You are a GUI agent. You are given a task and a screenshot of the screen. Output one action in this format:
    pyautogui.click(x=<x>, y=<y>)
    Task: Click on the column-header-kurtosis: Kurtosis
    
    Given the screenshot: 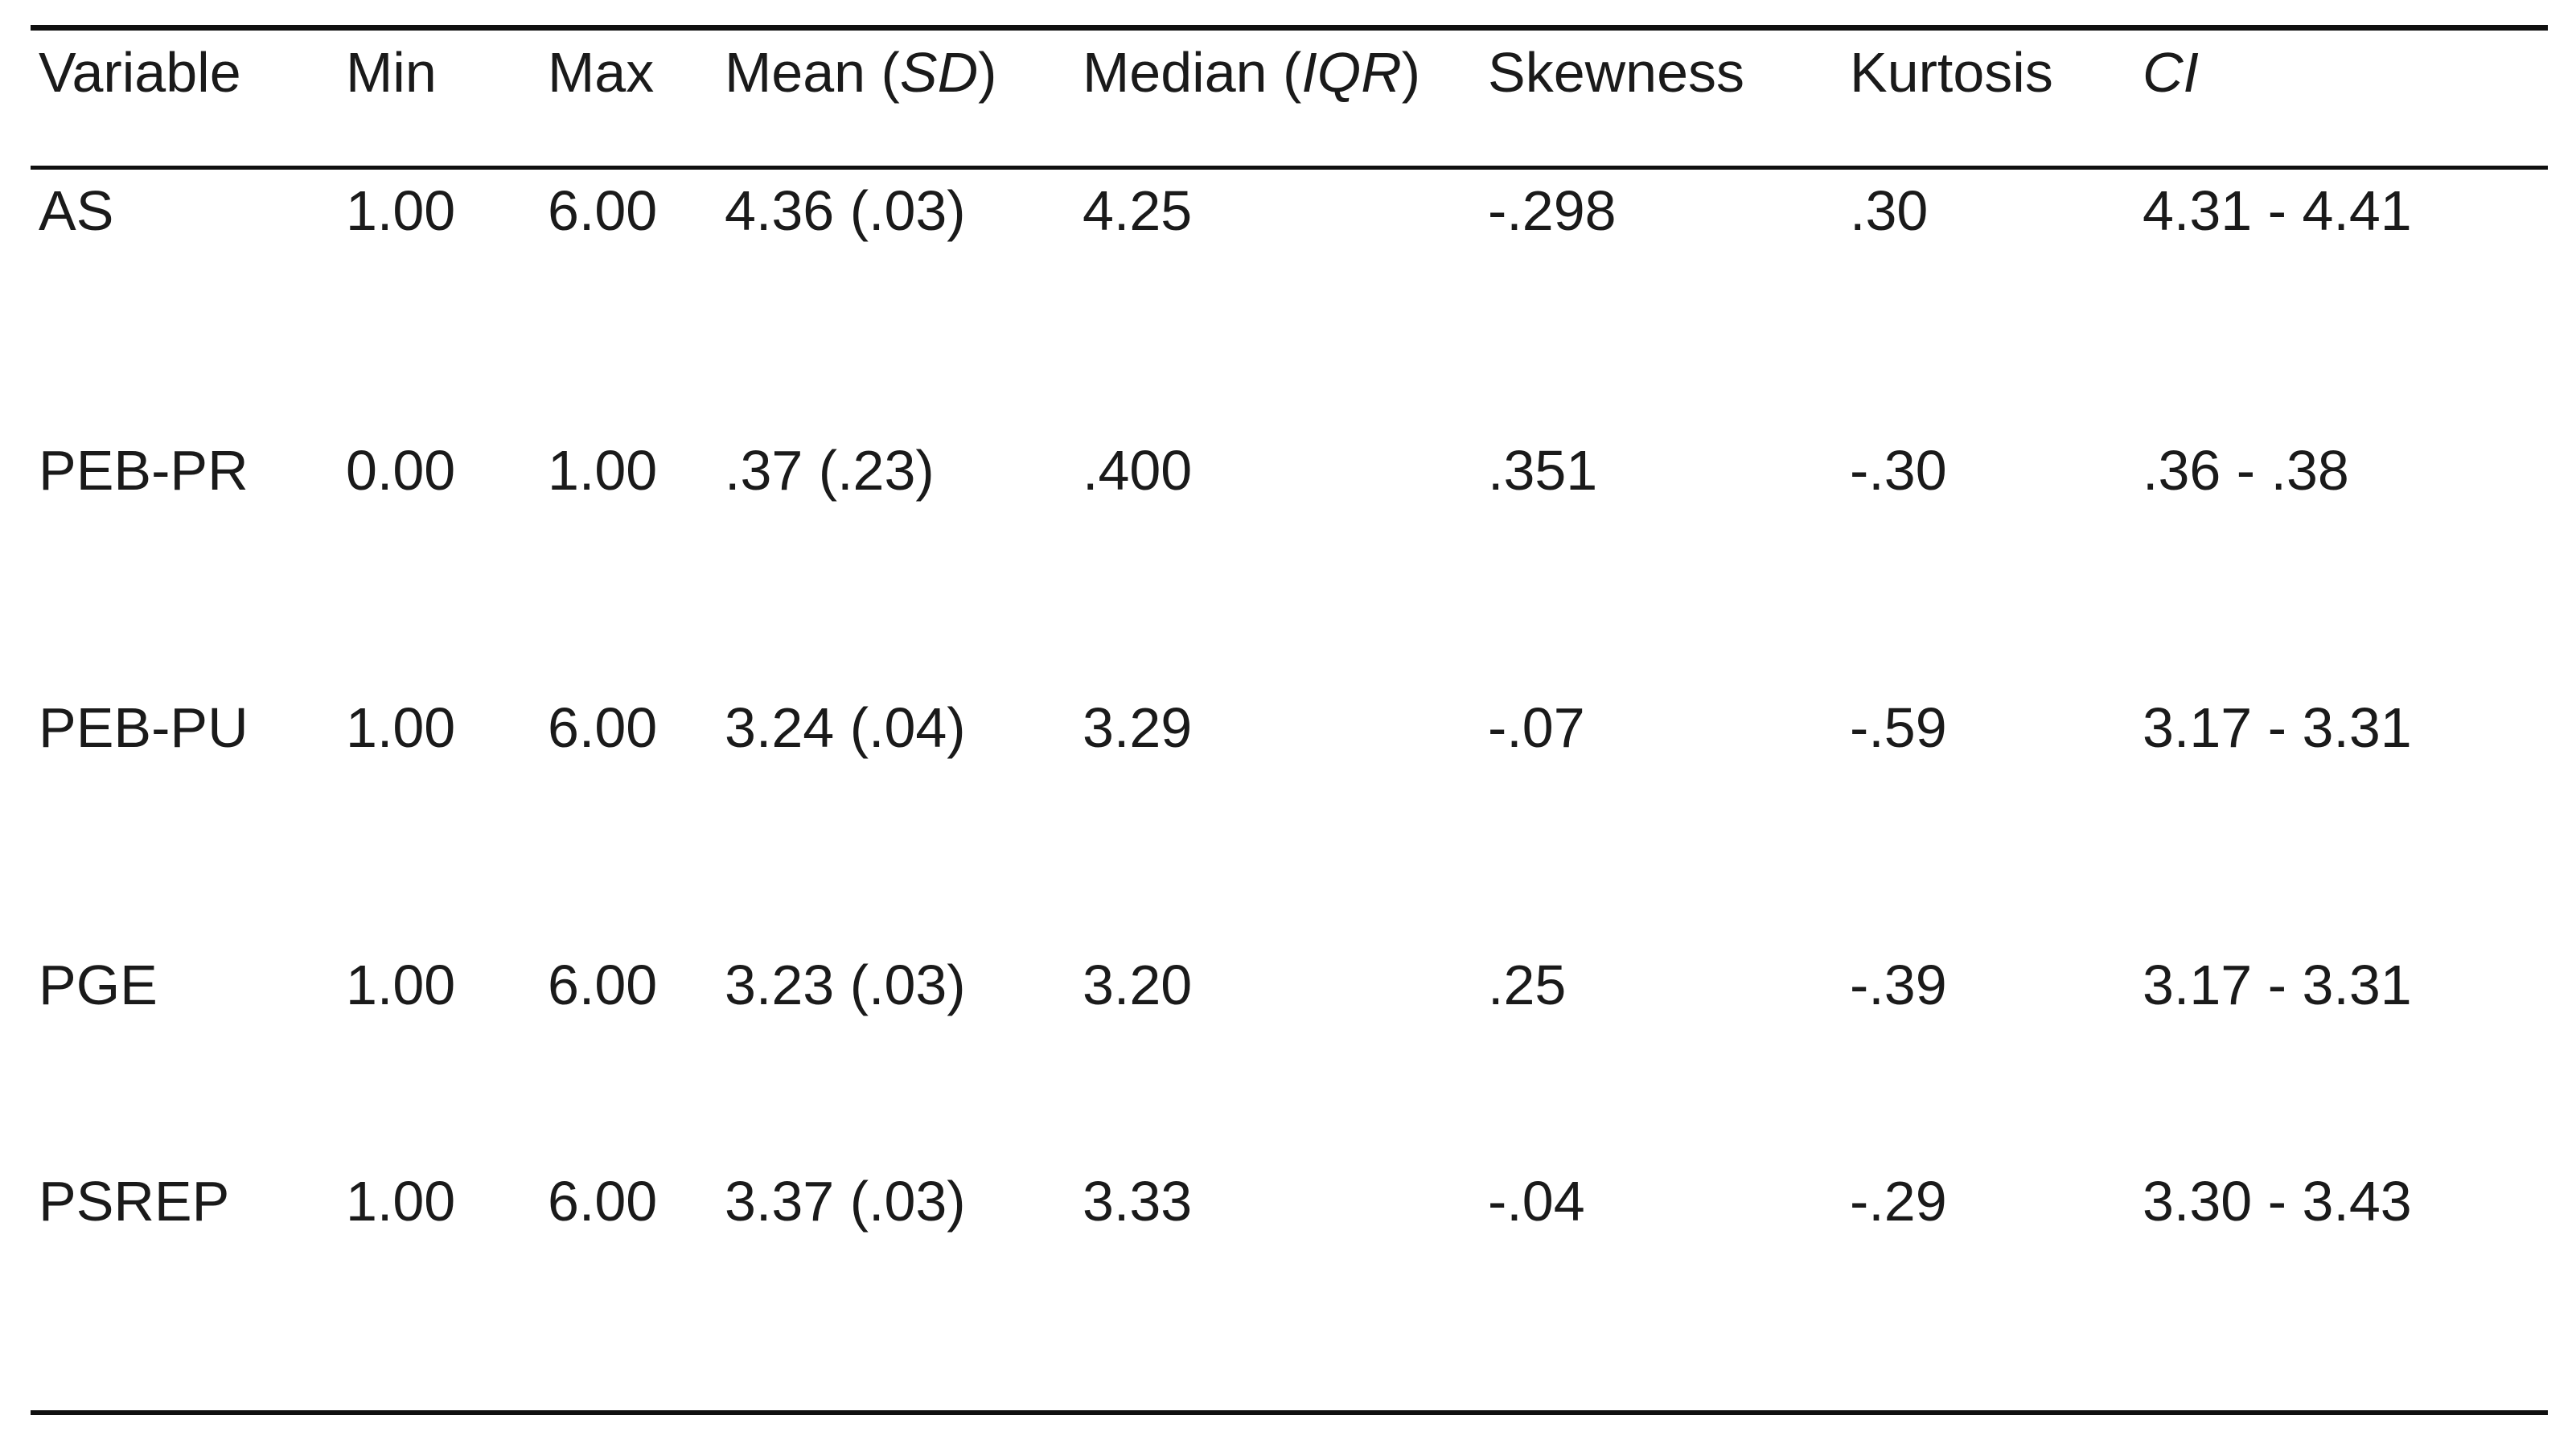 What is the action you would take?
    pyautogui.click(x=1951, y=72)
    